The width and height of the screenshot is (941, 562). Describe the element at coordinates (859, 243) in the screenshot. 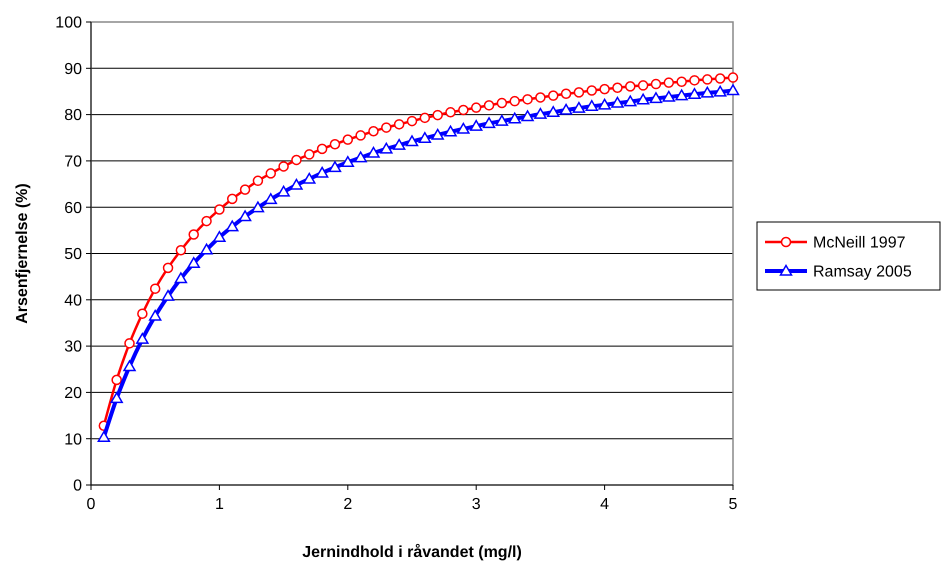

I see `legend-label: McNeill 1997` at that location.